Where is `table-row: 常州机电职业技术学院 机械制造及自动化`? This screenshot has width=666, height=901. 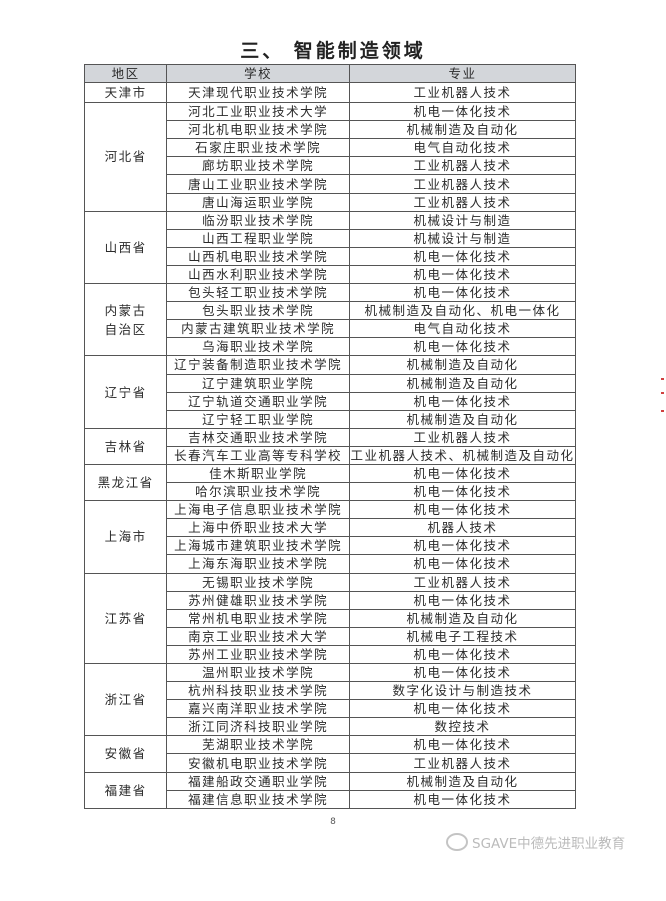
table-row: 常州机电职业技术学院 机械制造及自动化 is located at coordinates (330, 618).